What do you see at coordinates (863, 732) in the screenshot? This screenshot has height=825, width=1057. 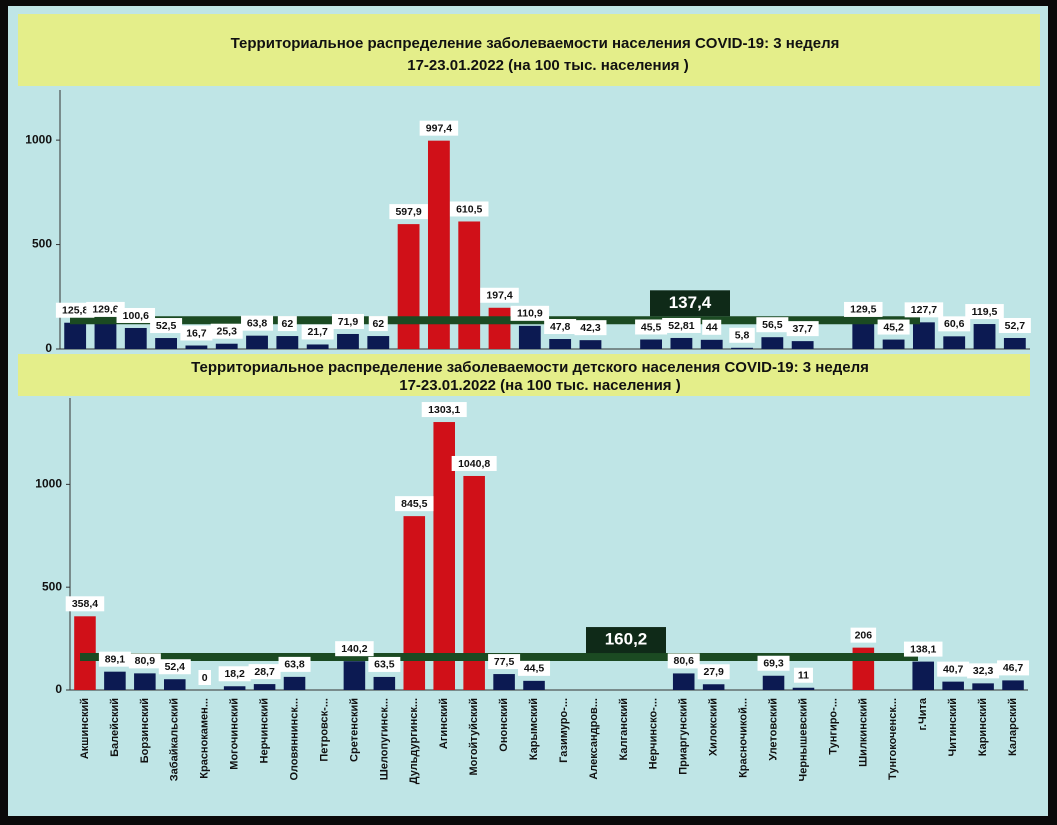 I see `x-tick-label: Шилкинский` at bounding box center [863, 732].